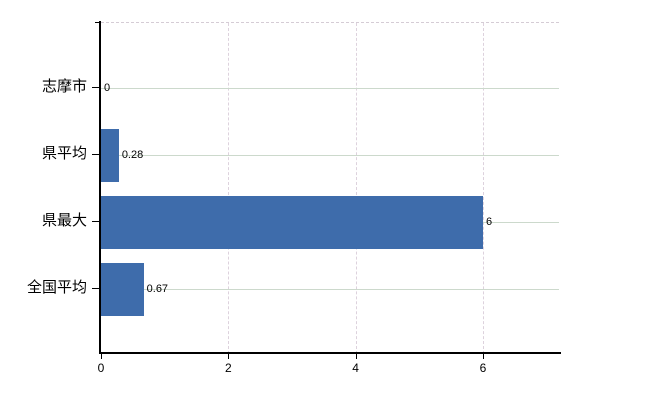 This screenshot has height=400, width=650. What do you see at coordinates (157, 289) in the screenshot?
I see `bar-value-label: 0.67` at bounding box center [157, 289].